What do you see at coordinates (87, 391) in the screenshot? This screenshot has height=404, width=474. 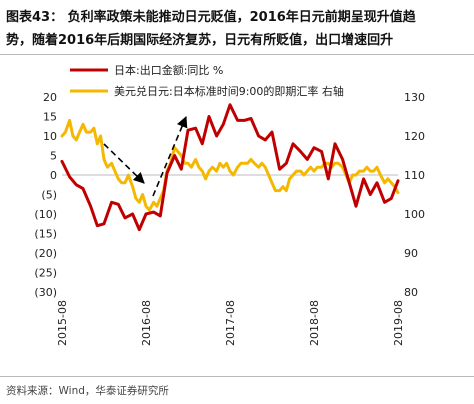 I see `source-note: 资料来源：Wind，华泰证券研究所` at bounding box center [87, 391].